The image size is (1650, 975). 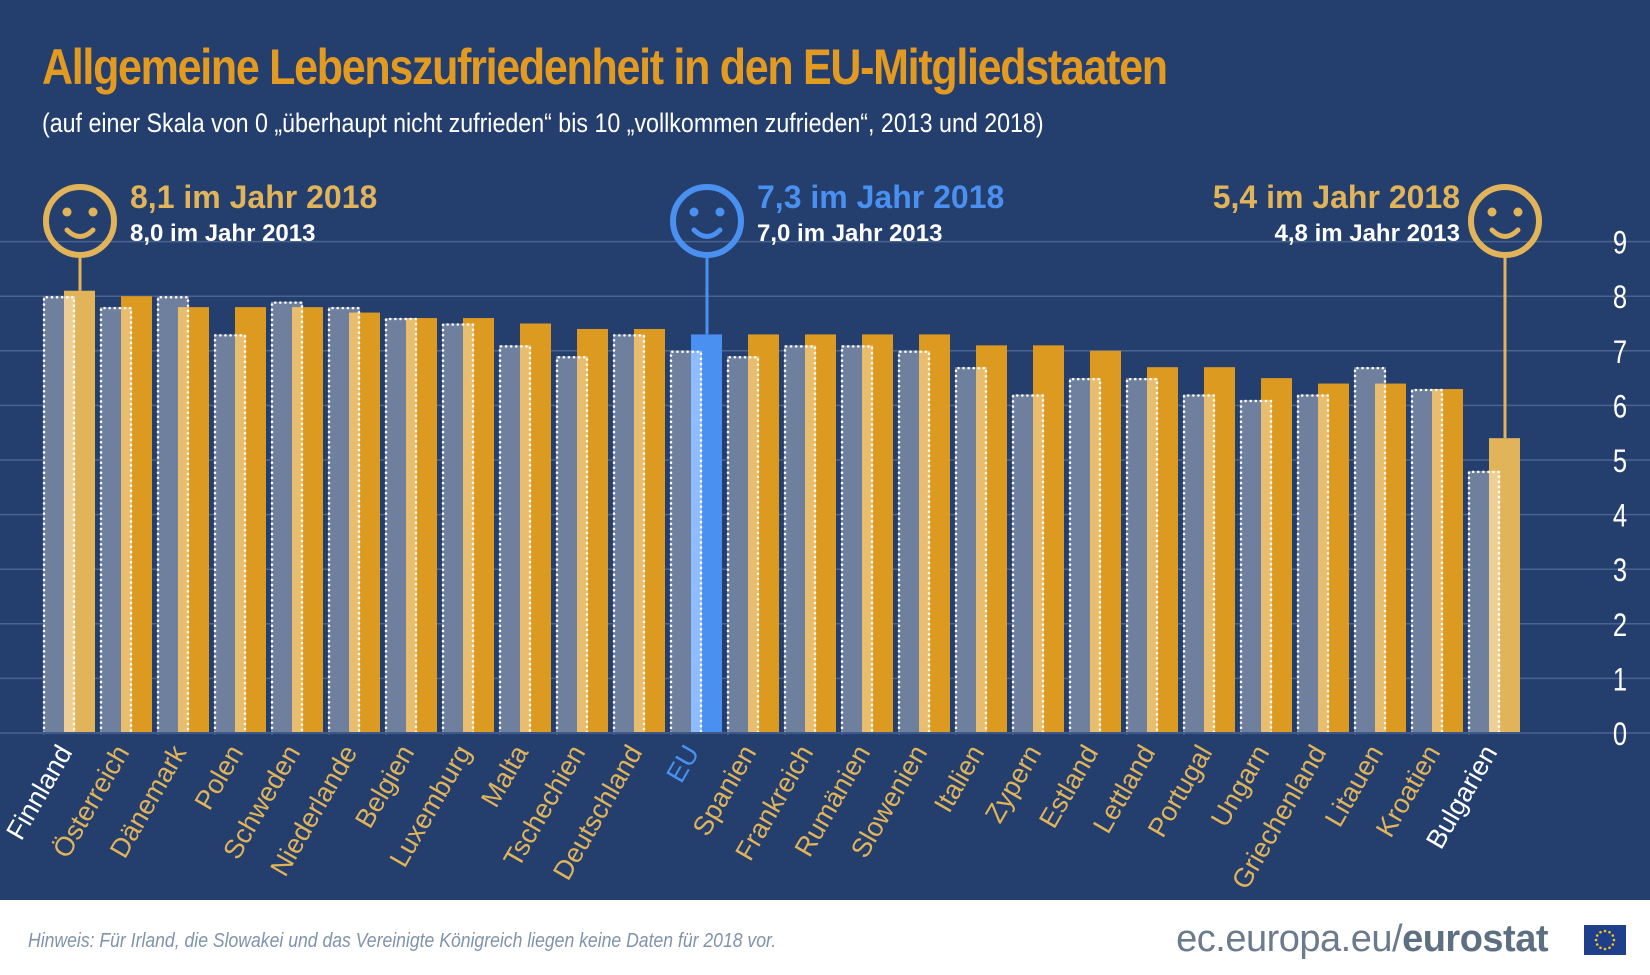 I want to click on bar-group-slowenien, so click(x=923, y=534).